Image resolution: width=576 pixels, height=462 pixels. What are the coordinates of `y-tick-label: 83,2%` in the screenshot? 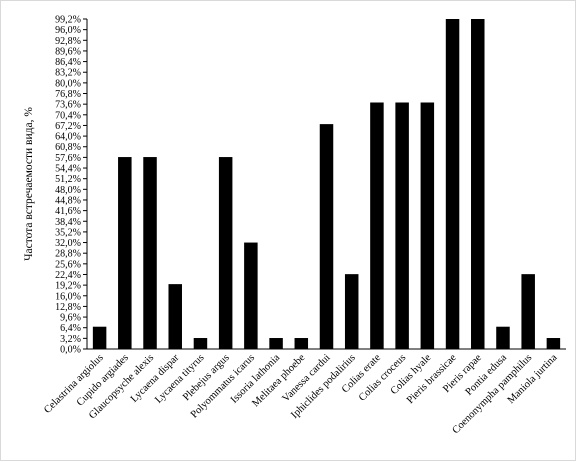 It's located at (68, 73).